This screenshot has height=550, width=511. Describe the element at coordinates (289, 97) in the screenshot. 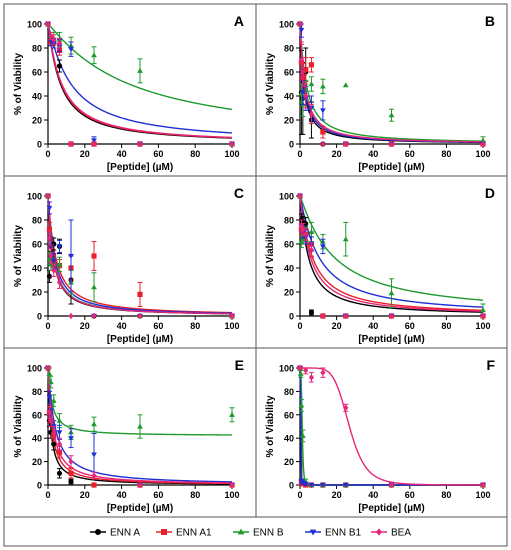

I see `y-tick-label: 40` at that location.